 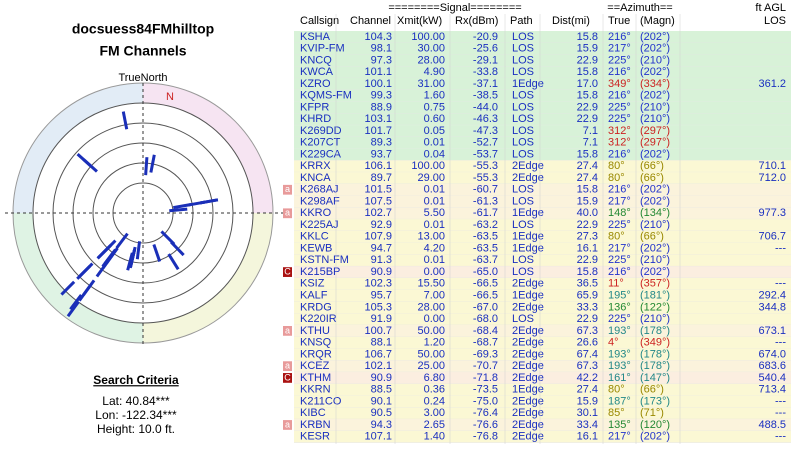 What do you see at coordinates (378, 84) in the screenshot?
I see `cell: 100.1` at bounding box center [378, 84].